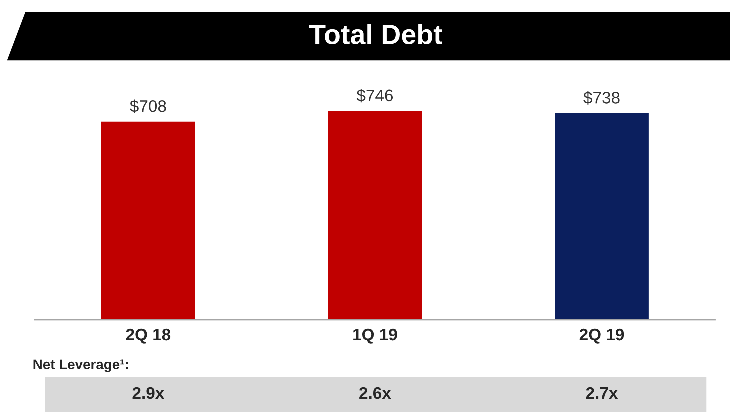  Describe the element at coordinates (375, 34) in the screenshot. I see `chart-title: Total Debt` at that location.